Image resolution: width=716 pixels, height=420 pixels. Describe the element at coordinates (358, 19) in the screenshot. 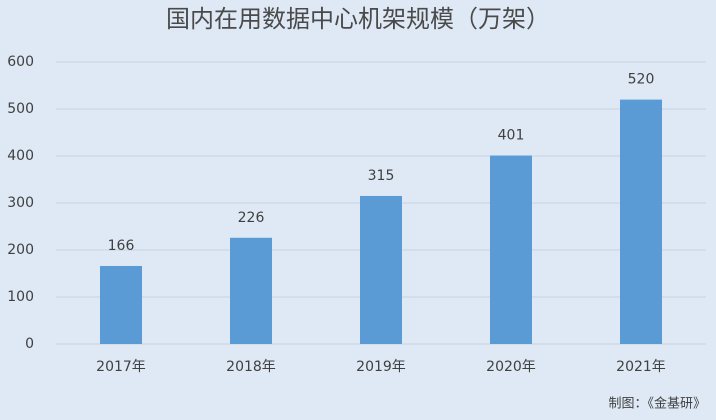

I see `chart-title: 国内在用数据中心机架规模（万架）` at that location.